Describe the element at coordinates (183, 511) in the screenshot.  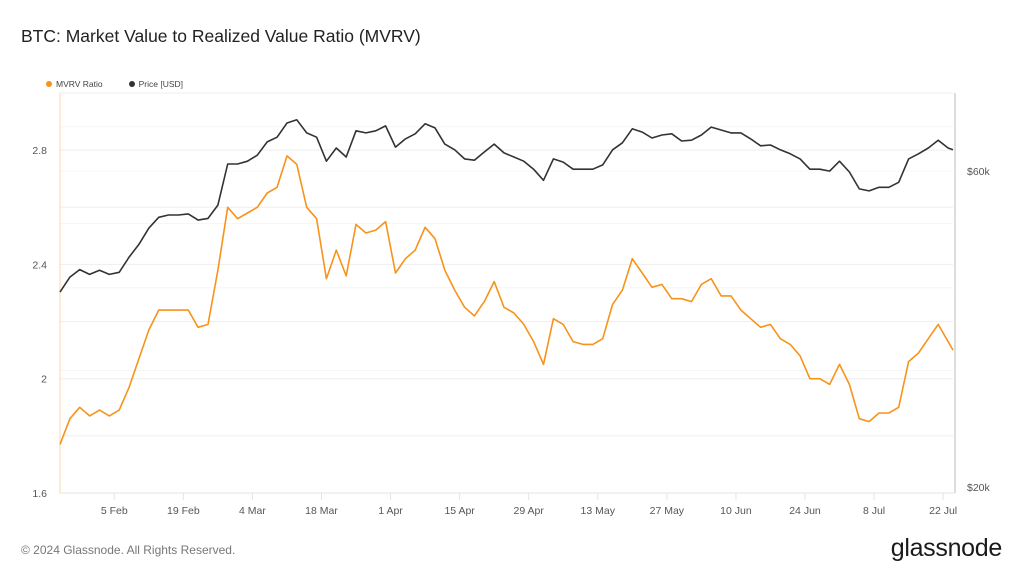
I see `x-tick-label: 19 Feb` at that location.